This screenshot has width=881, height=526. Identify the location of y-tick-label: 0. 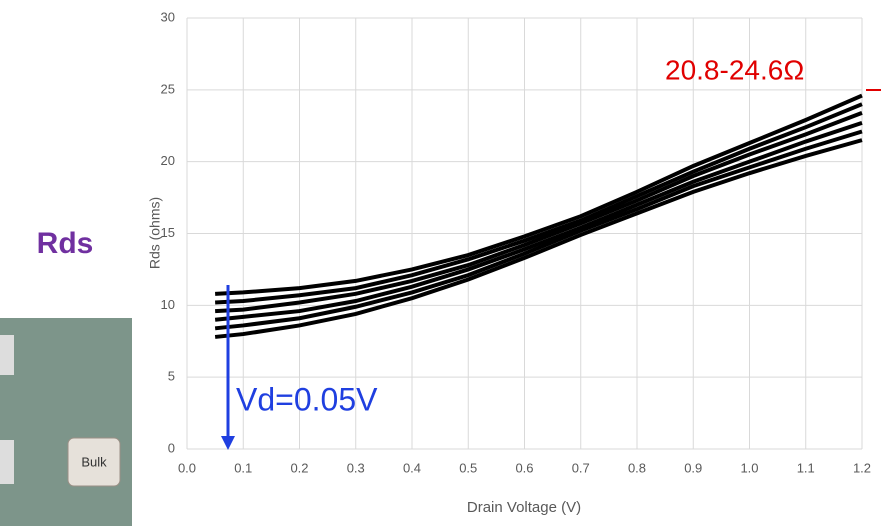
(171, 447).